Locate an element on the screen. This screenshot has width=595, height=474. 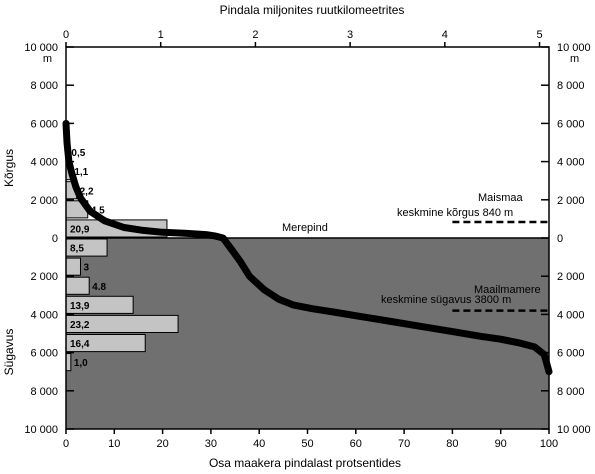
x-tick-label-bottom: 30 is located at coordinates (211, 444).